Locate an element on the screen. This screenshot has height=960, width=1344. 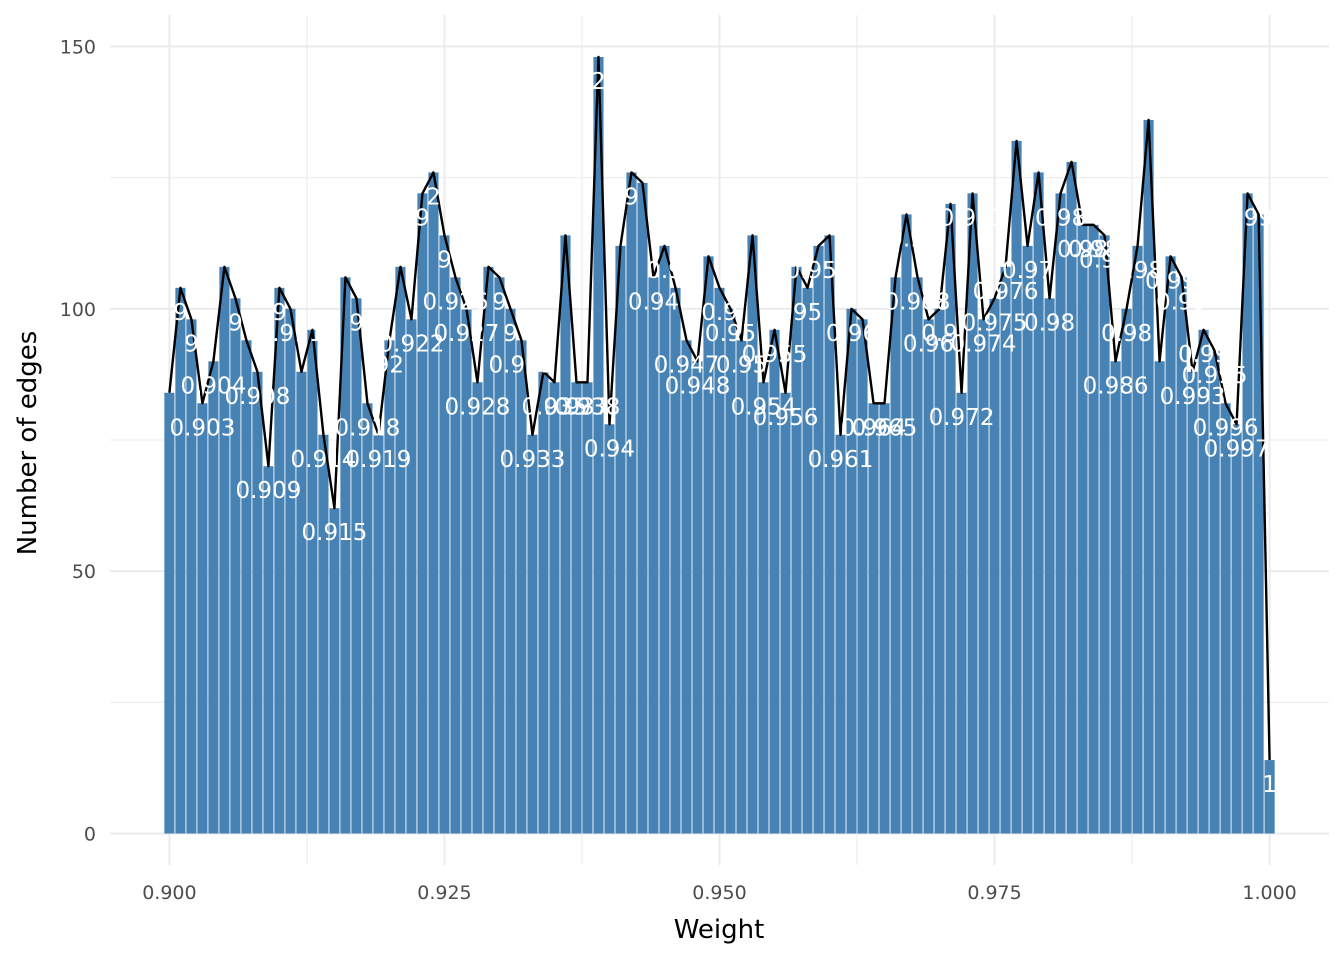
bar-label: 0.976 is located at coordinates (1006, 292).